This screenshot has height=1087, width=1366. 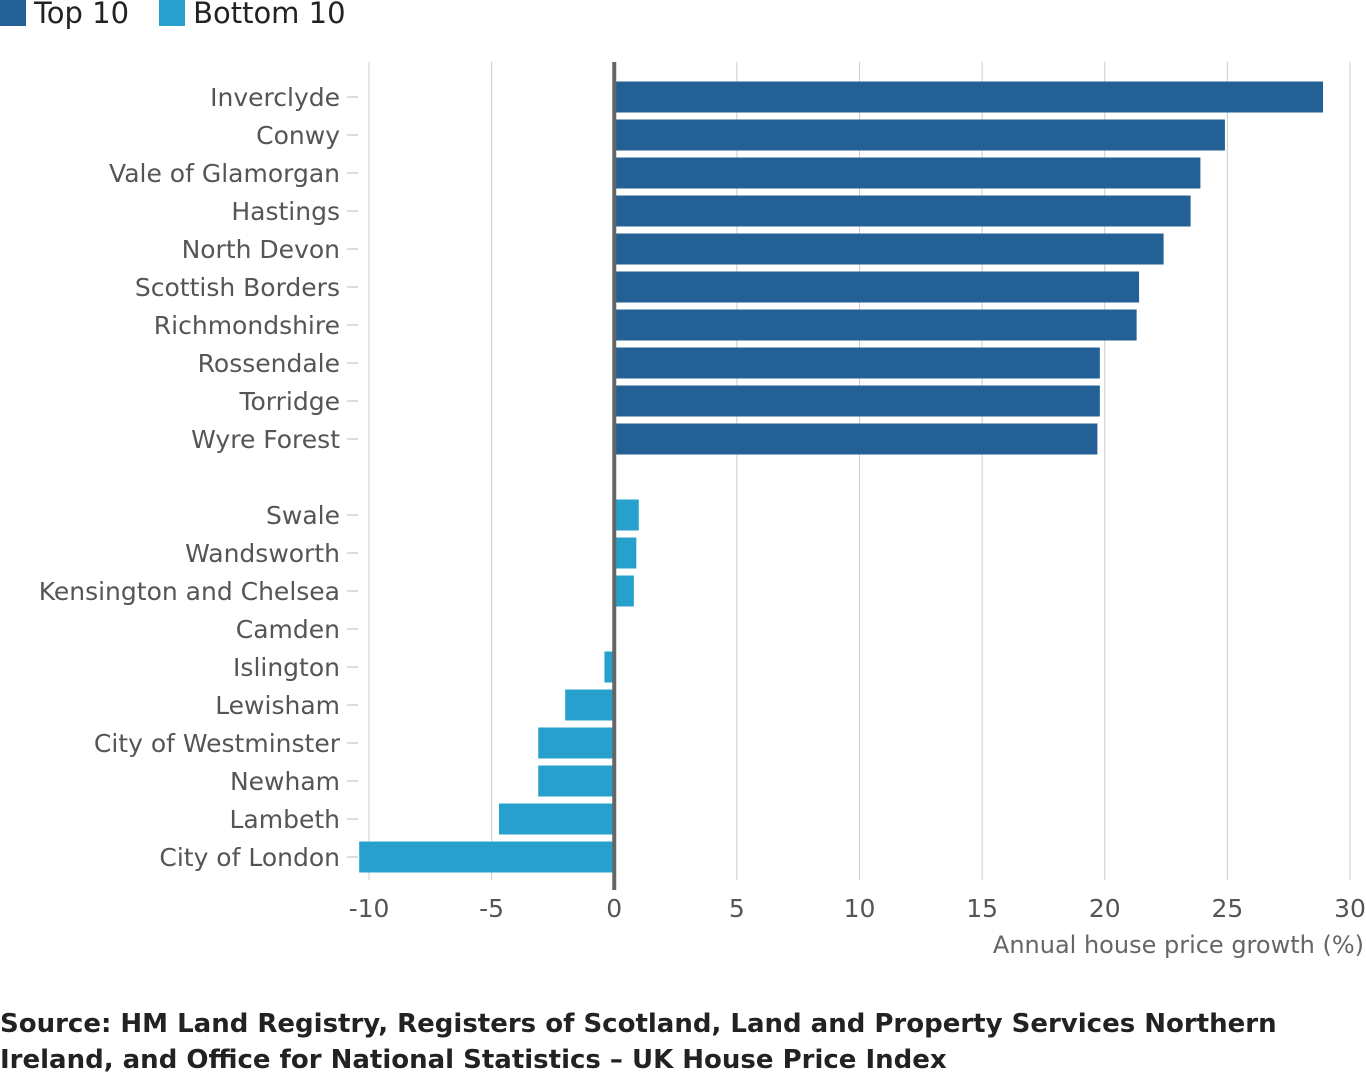 What do you see at coordinates (247, 325) in the screenshot?
I see `category-label: Richmondshire` at bounding box center [247, 325].